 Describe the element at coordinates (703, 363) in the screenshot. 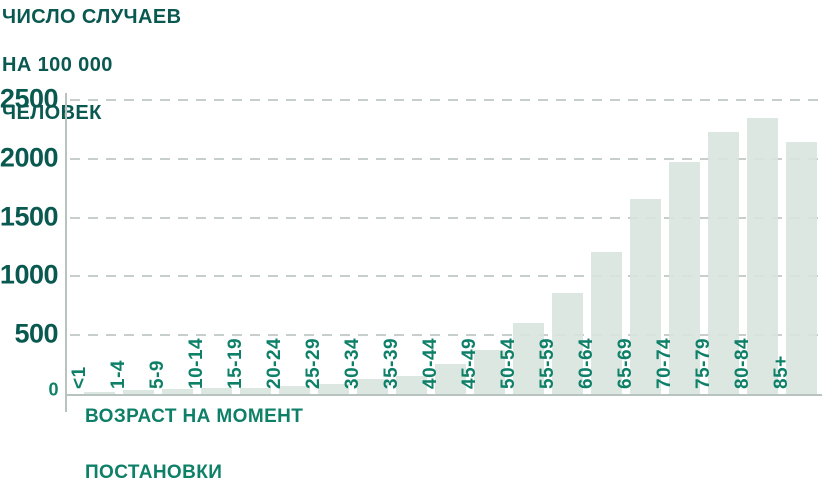

I see `x-tick-label: 75-79` at that location.